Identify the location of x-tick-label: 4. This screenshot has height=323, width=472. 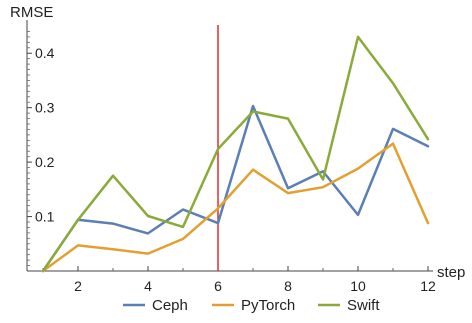
(148, 286).